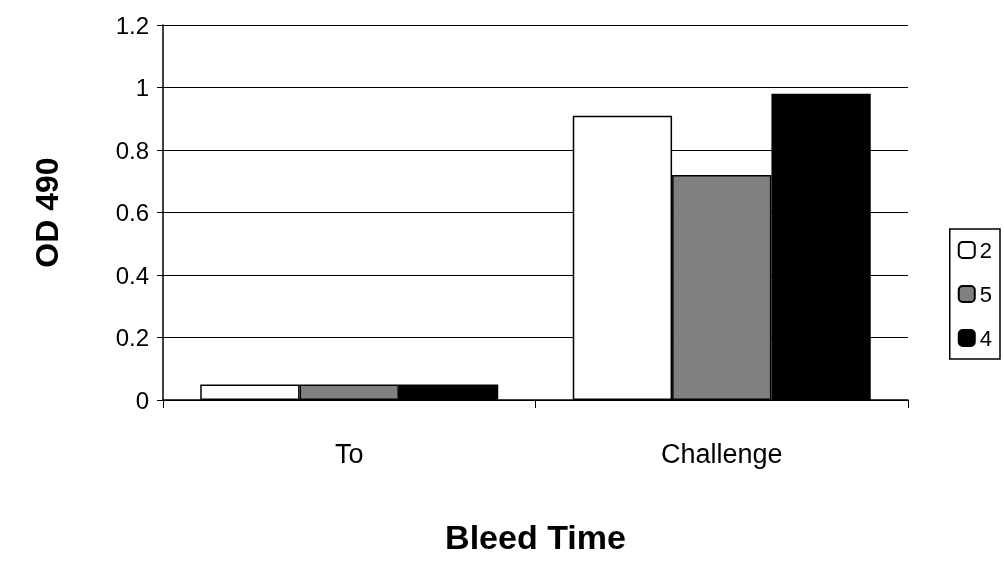  What do you see at coordinates (349, 453) in the screenshot?
I see `x-tick-label: To` at bounding box center [349, 453].